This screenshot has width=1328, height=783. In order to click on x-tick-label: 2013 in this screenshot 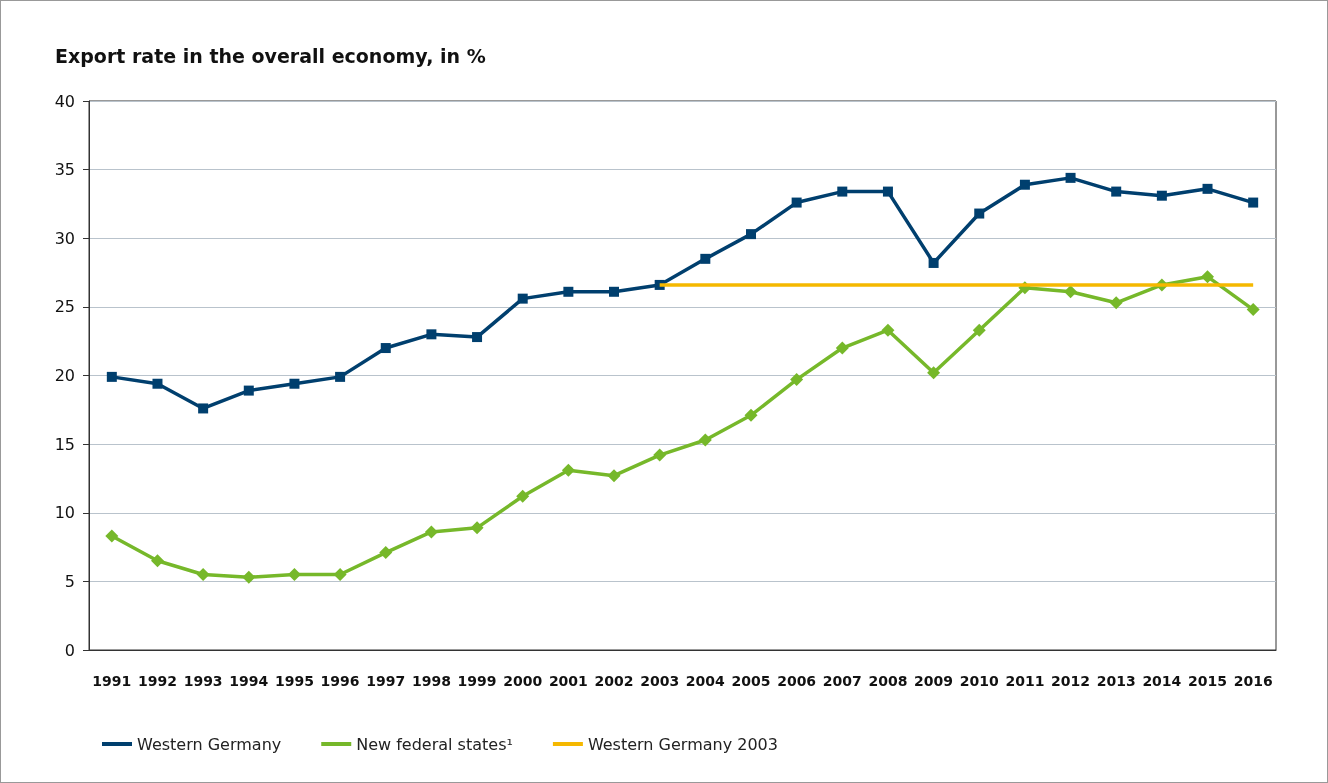, I will do `click(1116, 681)`.